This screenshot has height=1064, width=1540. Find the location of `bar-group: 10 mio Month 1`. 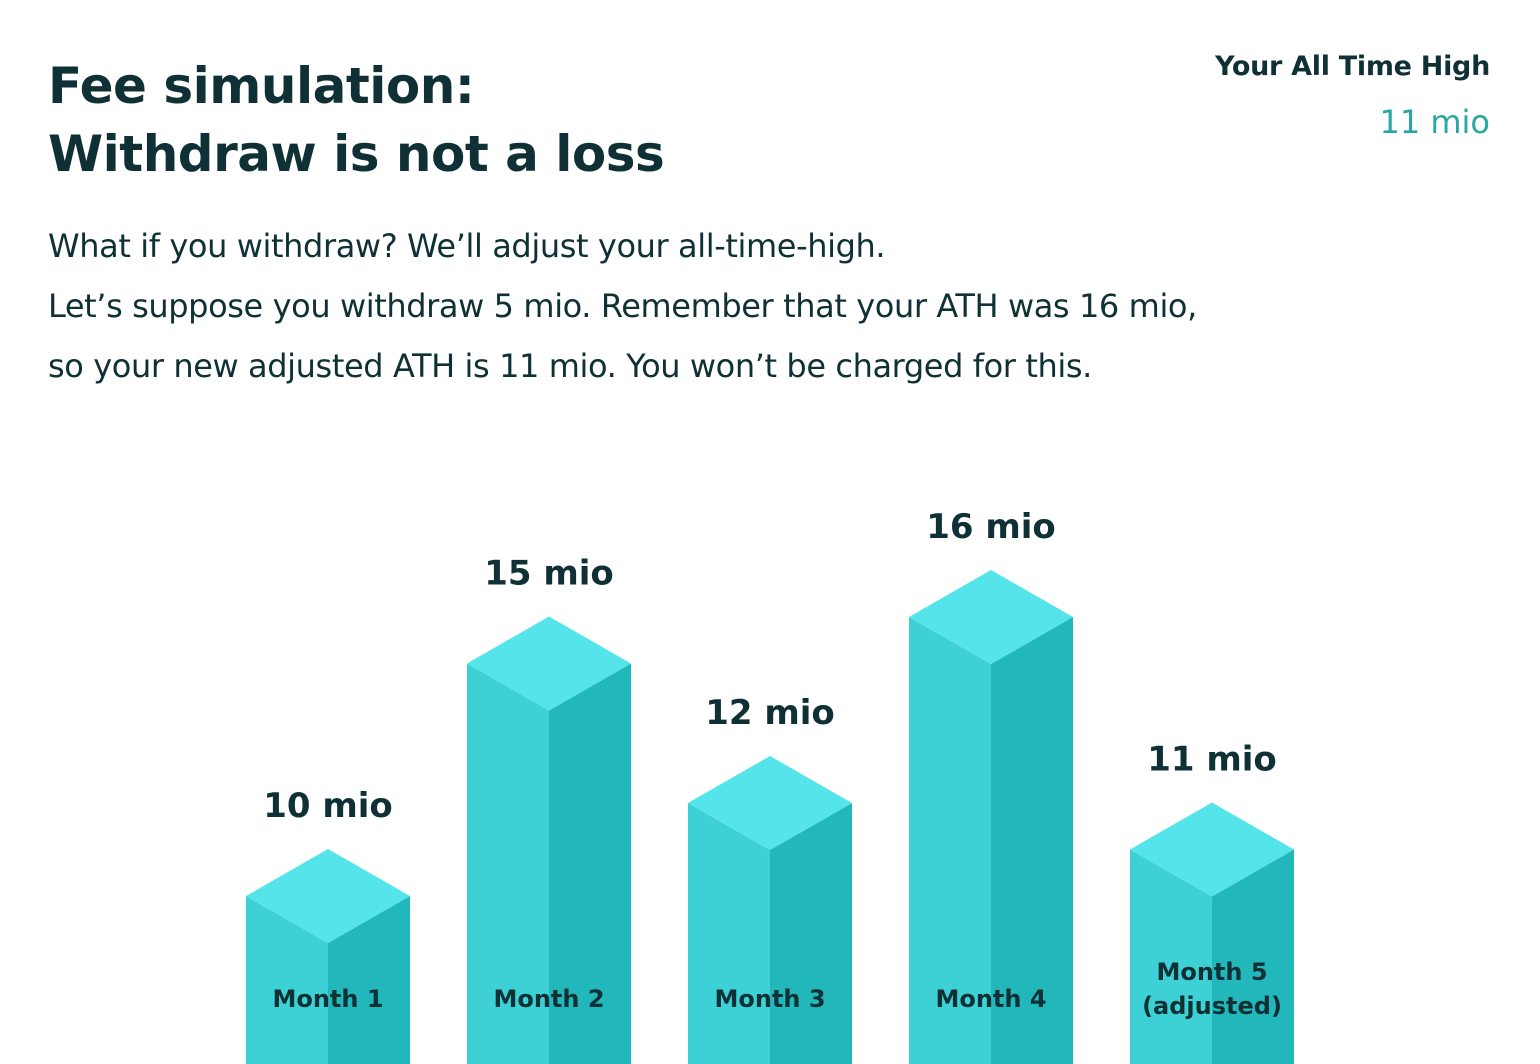

bar-group: 10 mio Month 1 is located at coordinates (328, 925).